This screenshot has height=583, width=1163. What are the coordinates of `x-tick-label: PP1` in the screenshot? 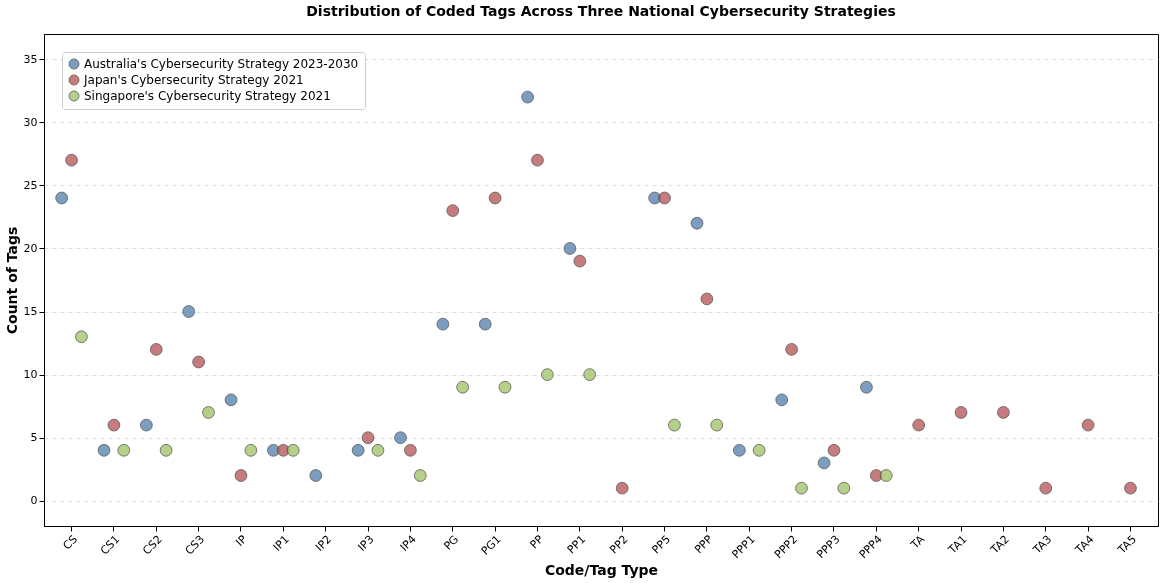 It's located at (576, 544).